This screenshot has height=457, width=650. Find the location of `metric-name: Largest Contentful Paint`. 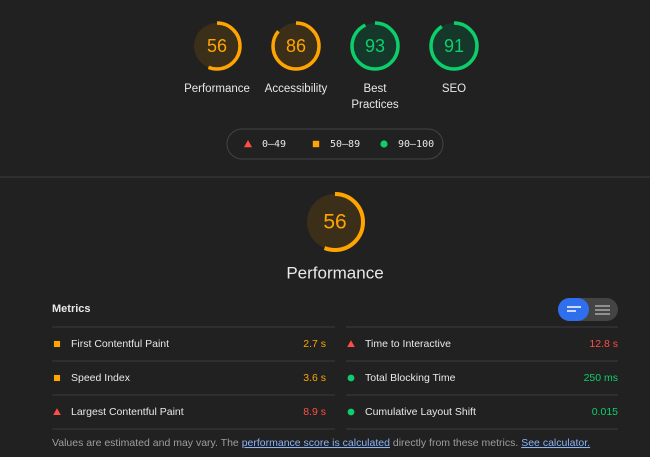

metric-name: Largest Contentful Paint is located at coordinates (127, 412).